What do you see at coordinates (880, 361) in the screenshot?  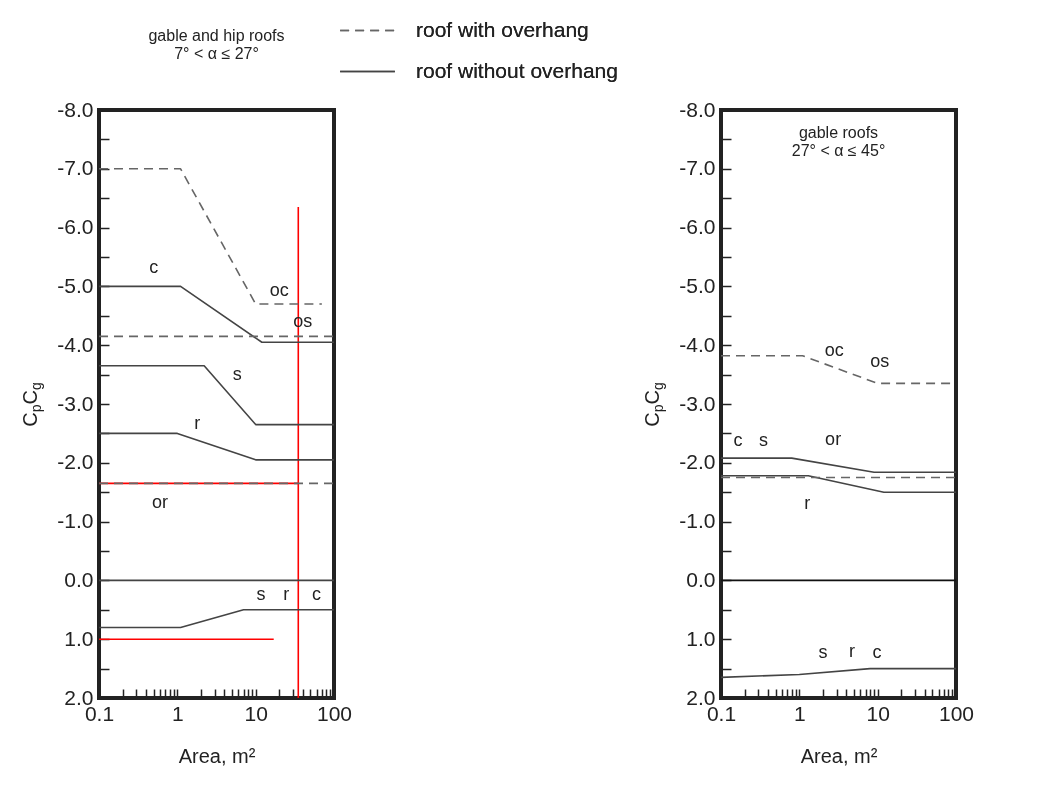 I see `annotation: os` at bounding box center [880, 361].